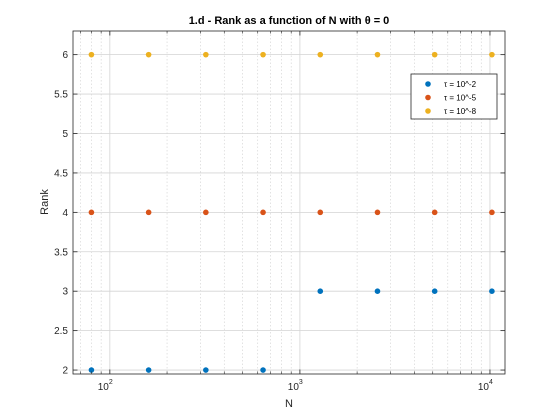  What do you see at coordinates (65, 213) in the screenshot?
I see `y-tick-label: 4` at bounding box center [65, 213].